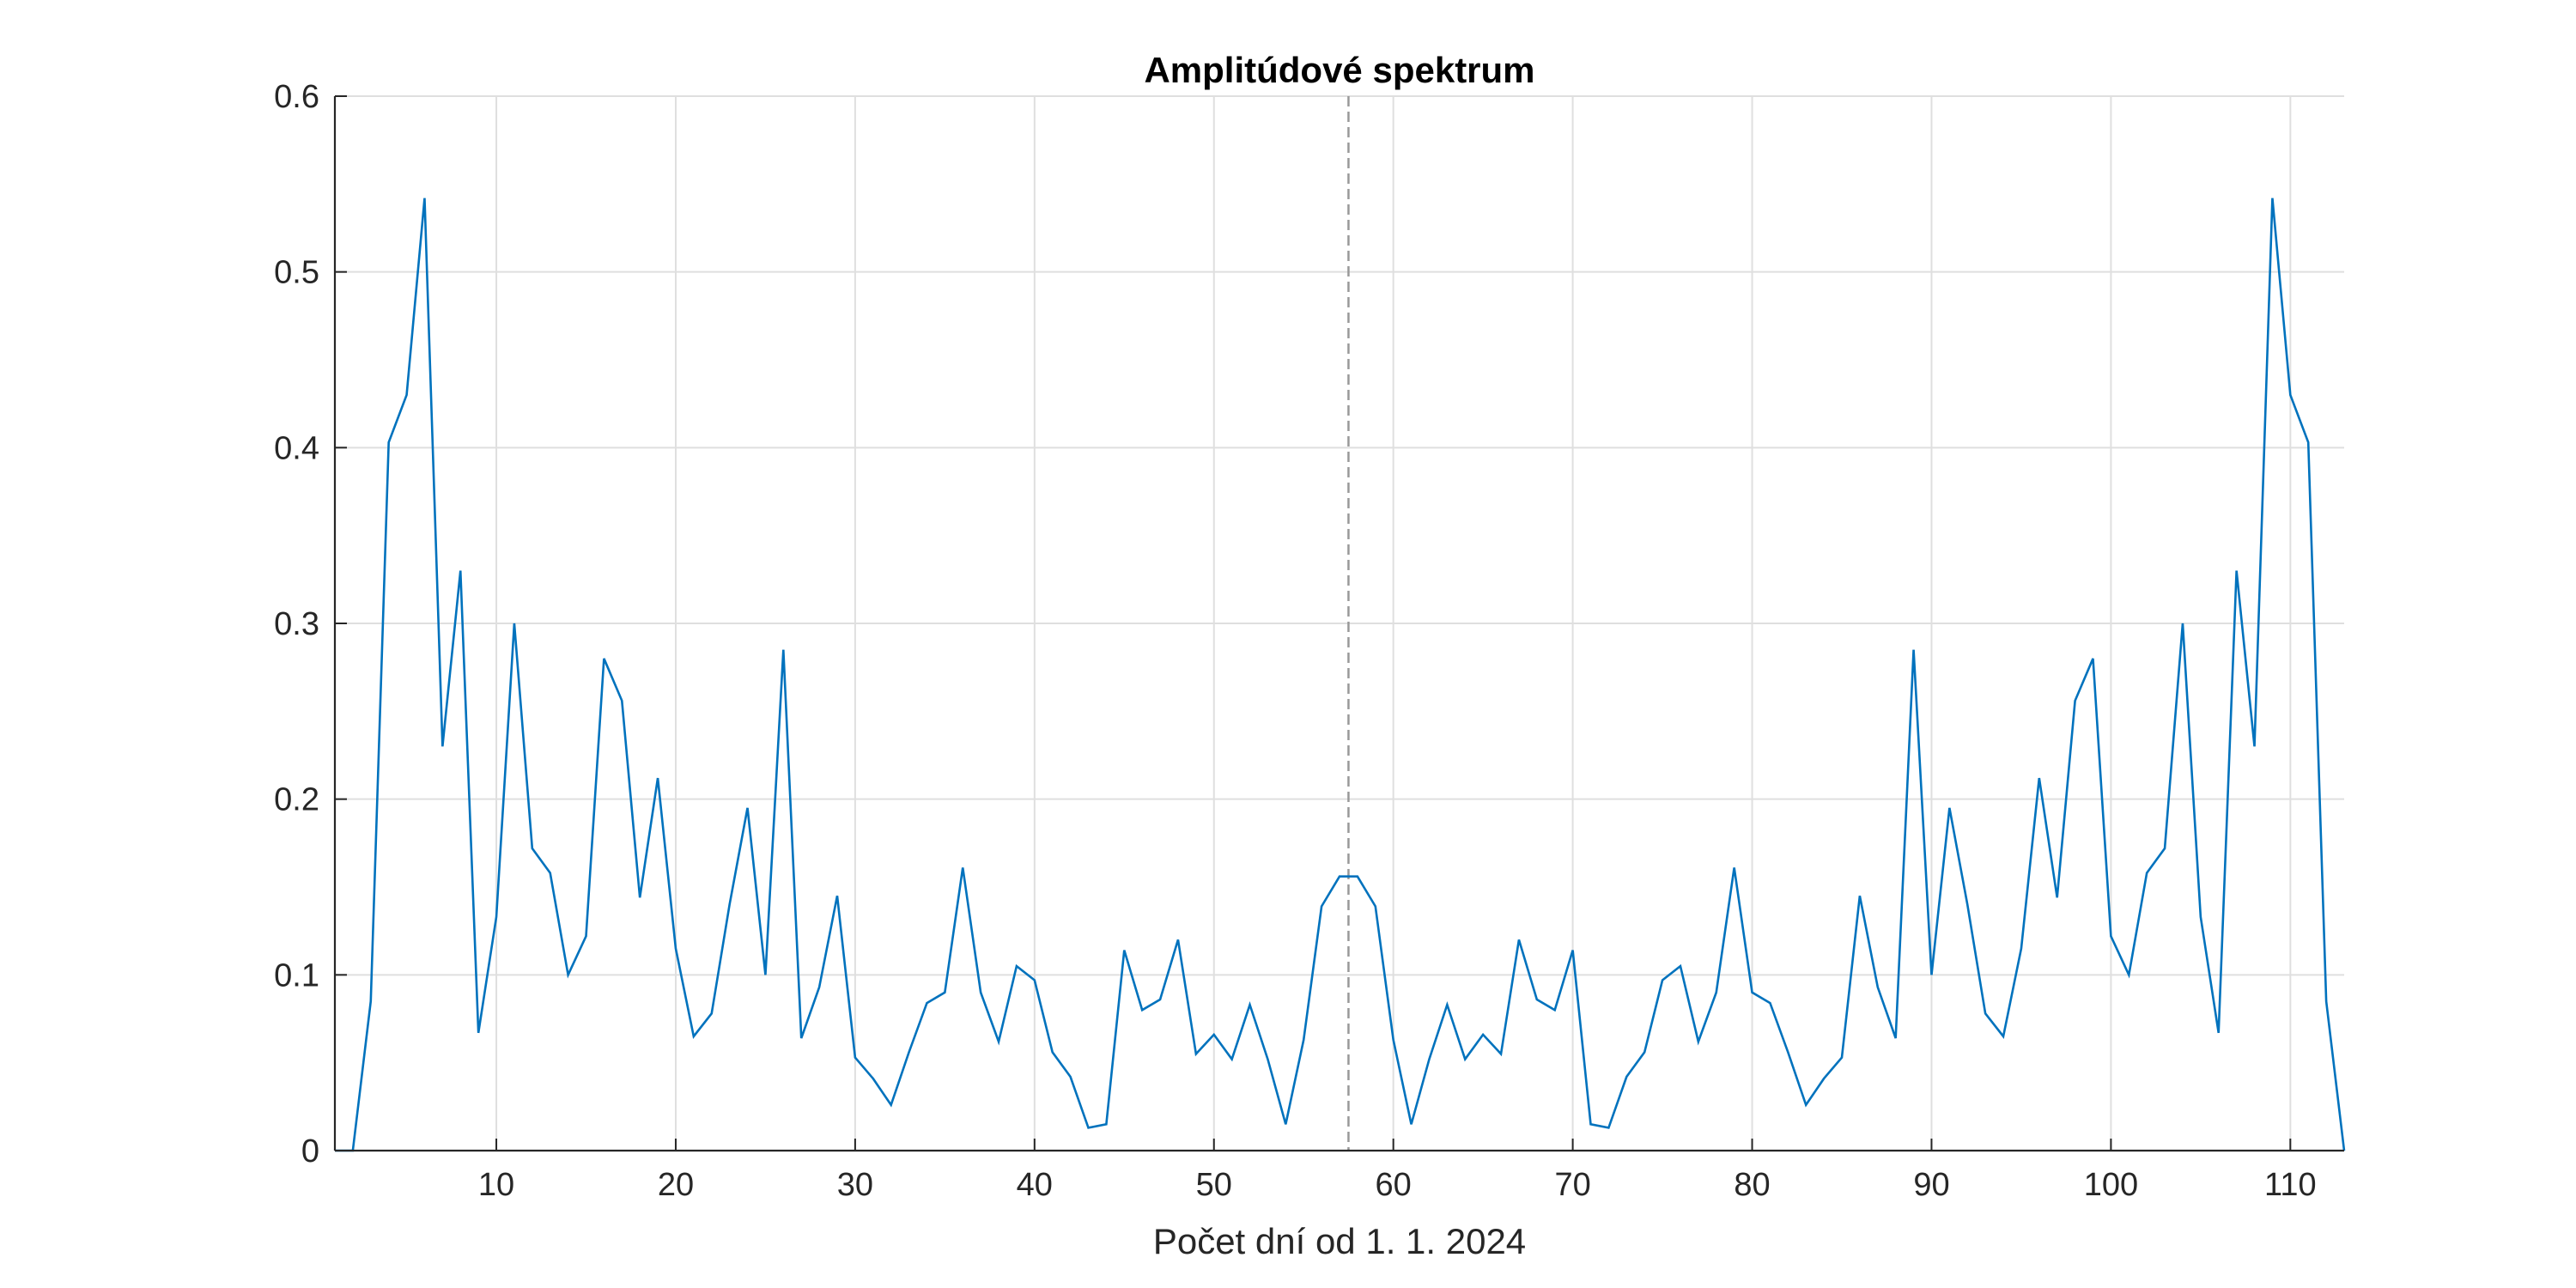  Describe the element at coordinates (1931, 1185) in the screenshot. I see `x-tick-label: 90` at that location.